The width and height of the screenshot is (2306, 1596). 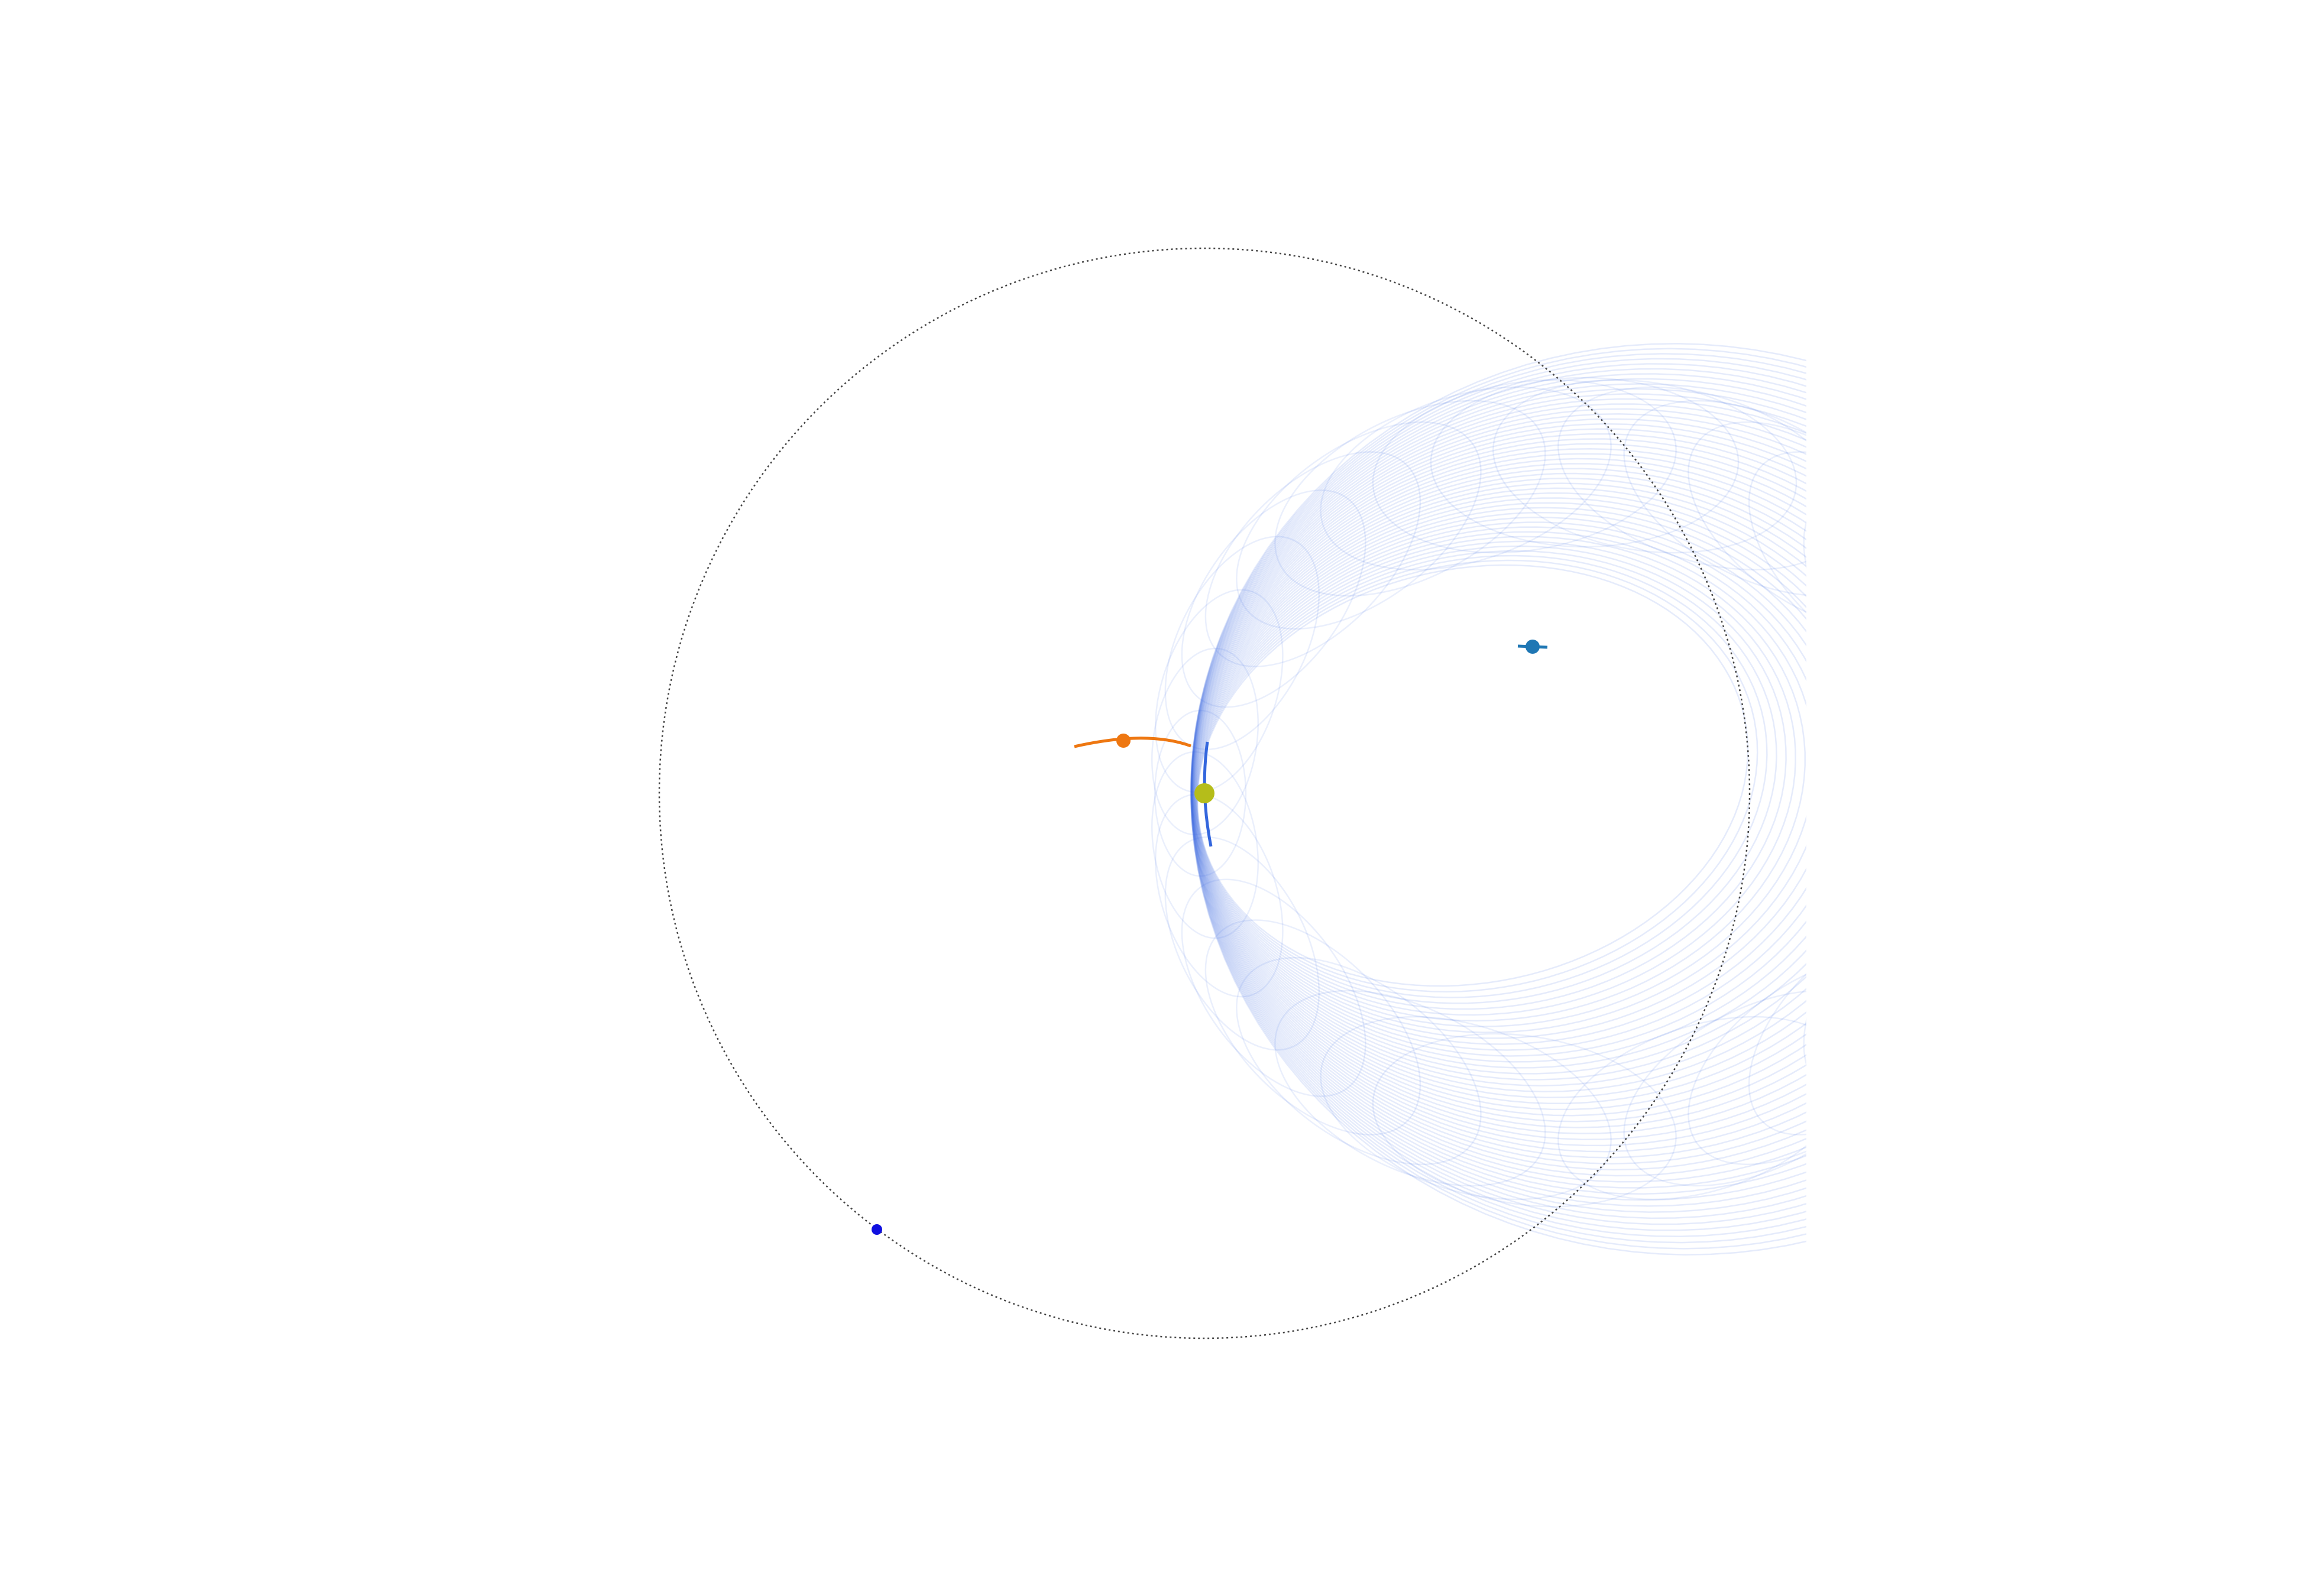 What do you see at coordinates (877, 1229) in the screenshot?
I see `marker-point` at bounding box center [877, 1229].